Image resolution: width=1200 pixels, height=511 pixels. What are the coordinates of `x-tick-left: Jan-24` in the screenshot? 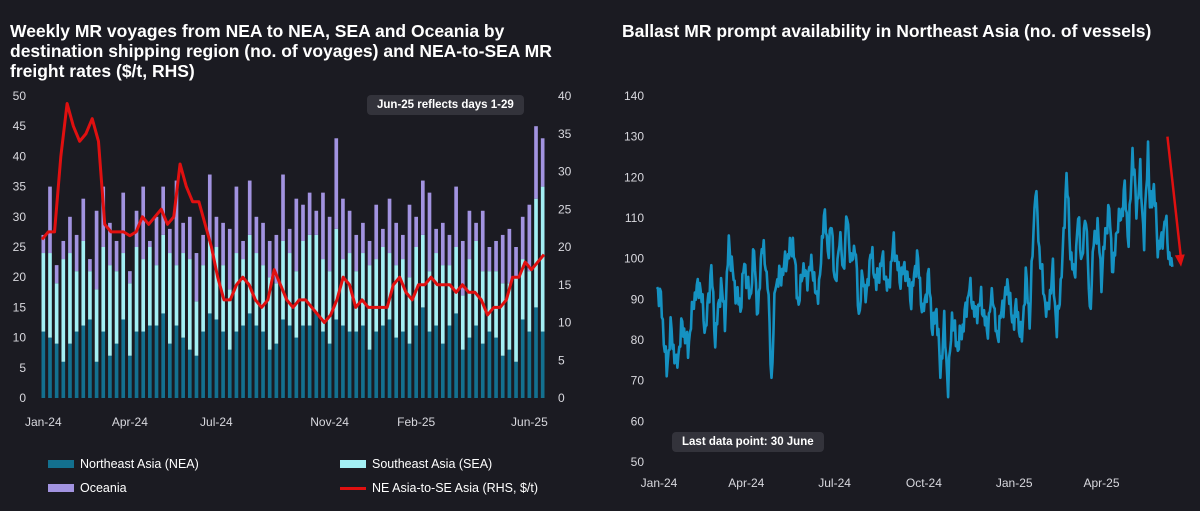 It's located at (43, 422).